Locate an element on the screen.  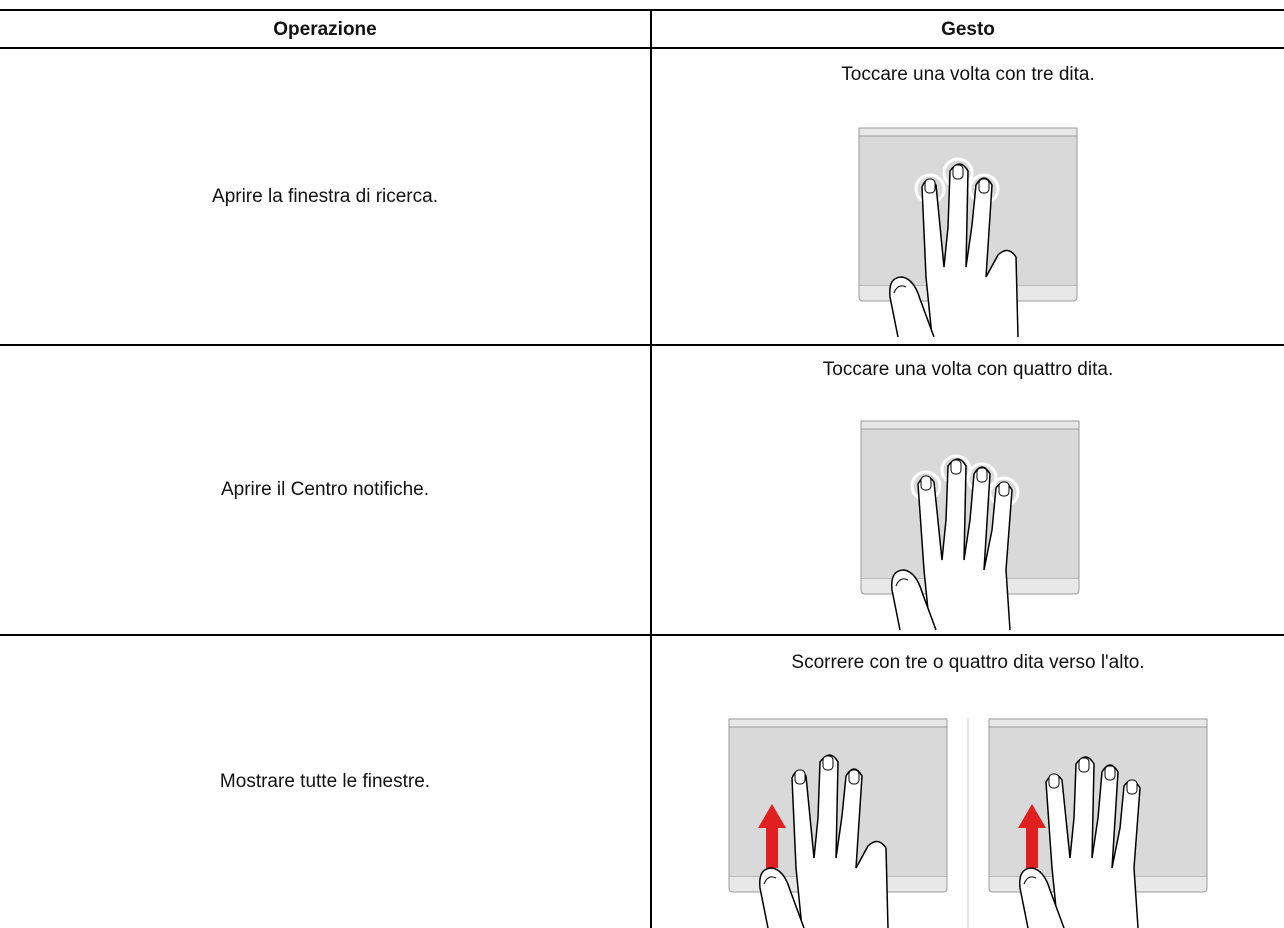
gesture: Toccare una volta con quattro dita. is located at coordinates (968, 369).